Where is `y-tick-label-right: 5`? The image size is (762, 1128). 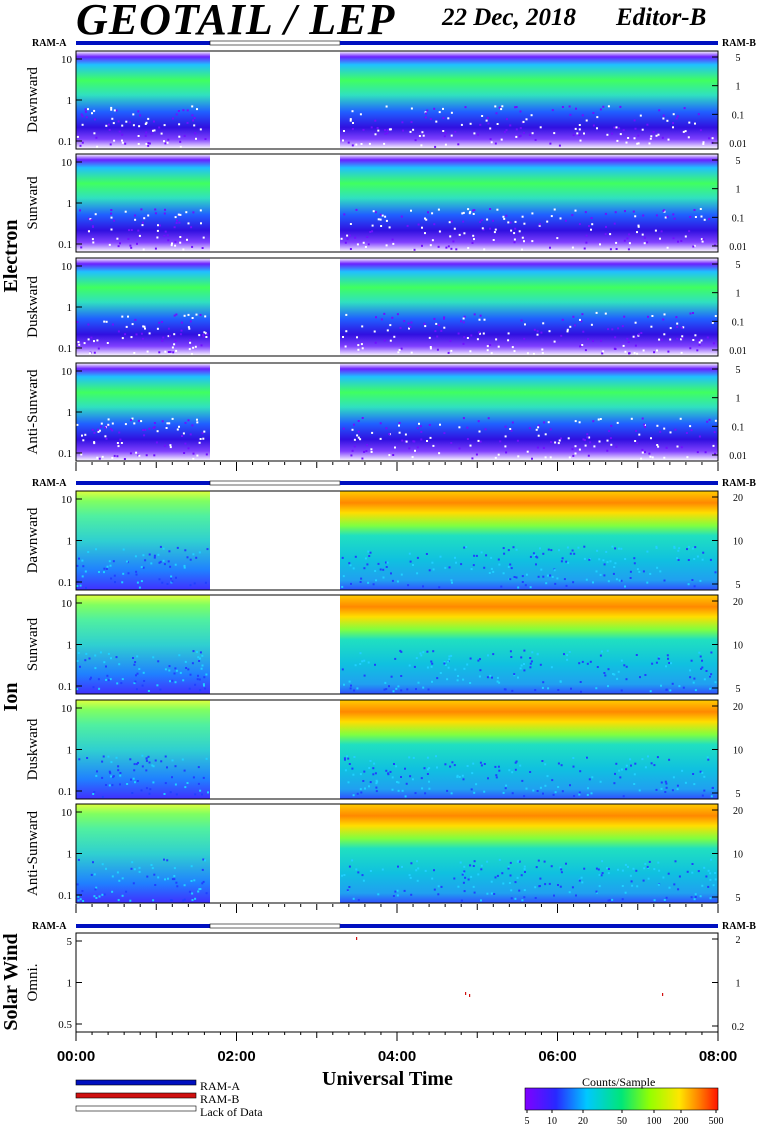
y-tick-label-right: 5 is located at coordinates (738, 161).